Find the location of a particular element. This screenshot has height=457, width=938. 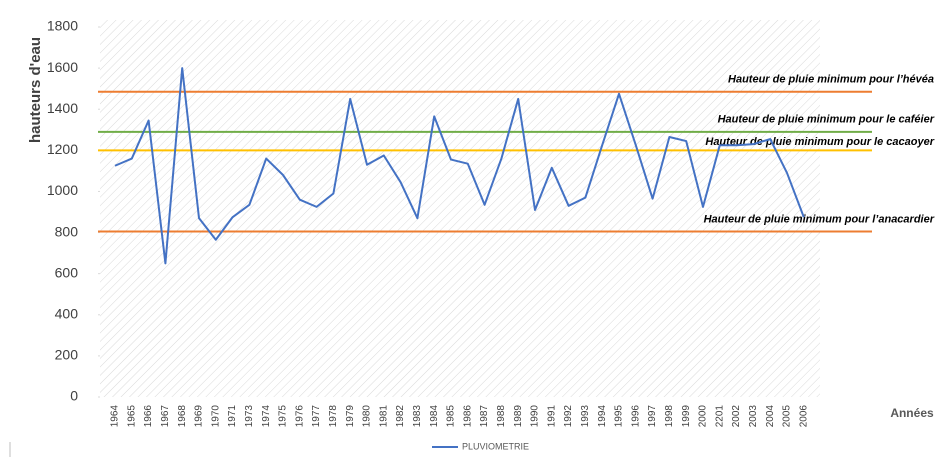

x-tick-label: 1977 is located at coordinates (316, 416).